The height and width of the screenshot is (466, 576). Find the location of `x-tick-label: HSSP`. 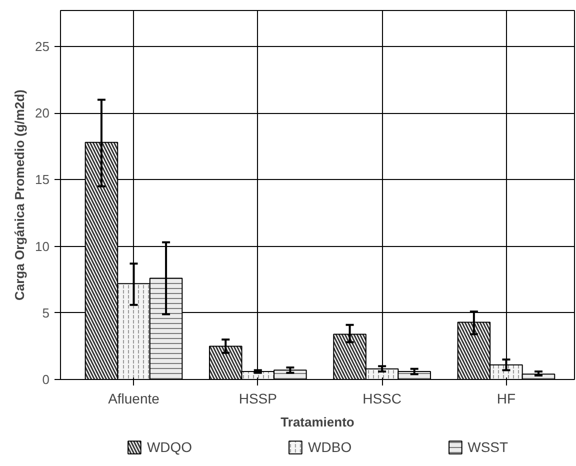

x-tick-label: HSSP is located at coordinates (257, 398).